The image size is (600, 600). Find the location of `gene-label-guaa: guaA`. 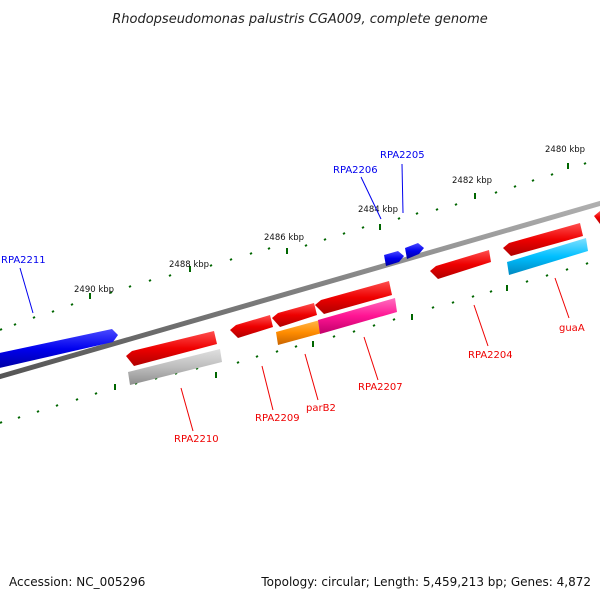

gene-label-guaa: guaA is located at coordinates (572, 328).